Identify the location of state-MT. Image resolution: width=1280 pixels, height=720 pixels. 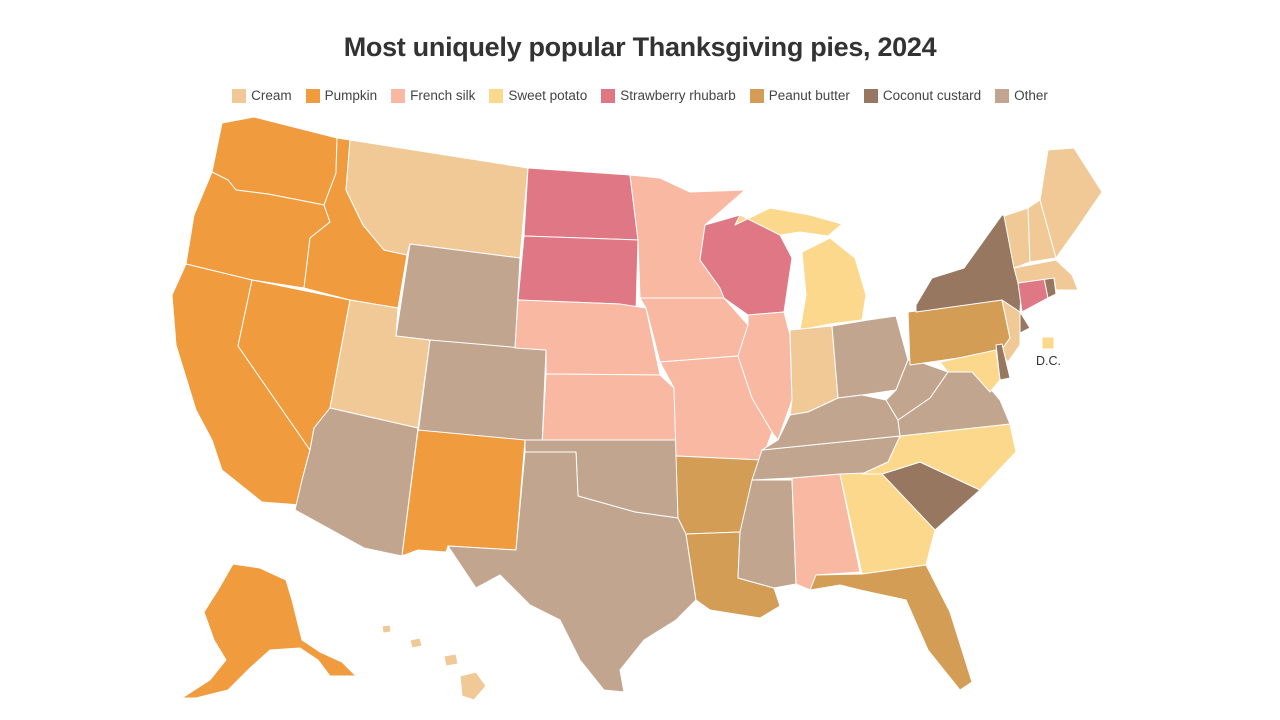
(437, 199).